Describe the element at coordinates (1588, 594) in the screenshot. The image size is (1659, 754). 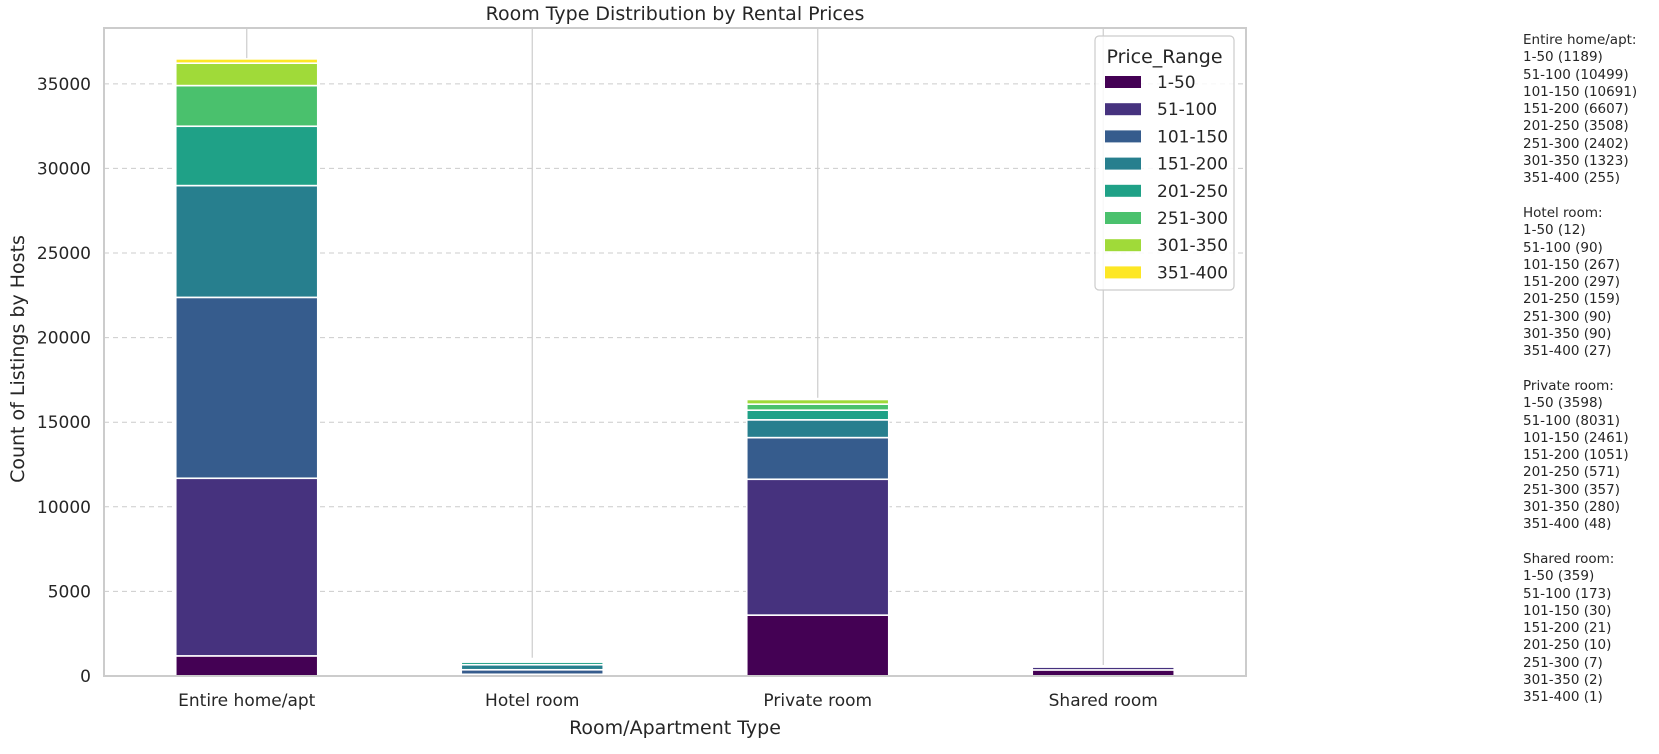
I see `note-line: 51-100 (173)` at that location.